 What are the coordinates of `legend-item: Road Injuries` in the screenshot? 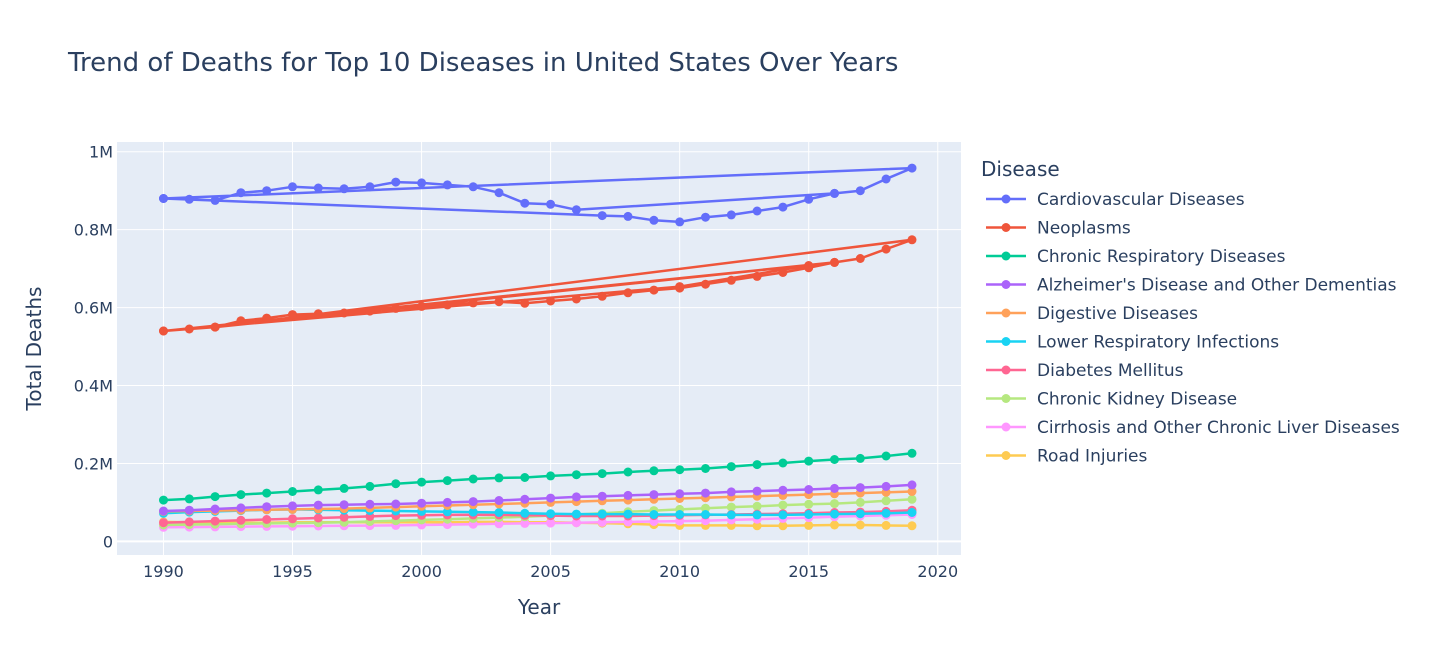 It's located at (1067, 457).